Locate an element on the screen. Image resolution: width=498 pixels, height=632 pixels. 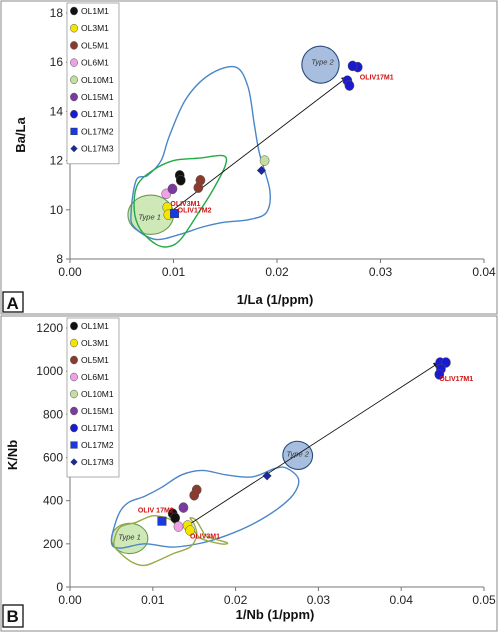
panel-b-x-tick-label: 0.05 is located at coordinates (484, 600).